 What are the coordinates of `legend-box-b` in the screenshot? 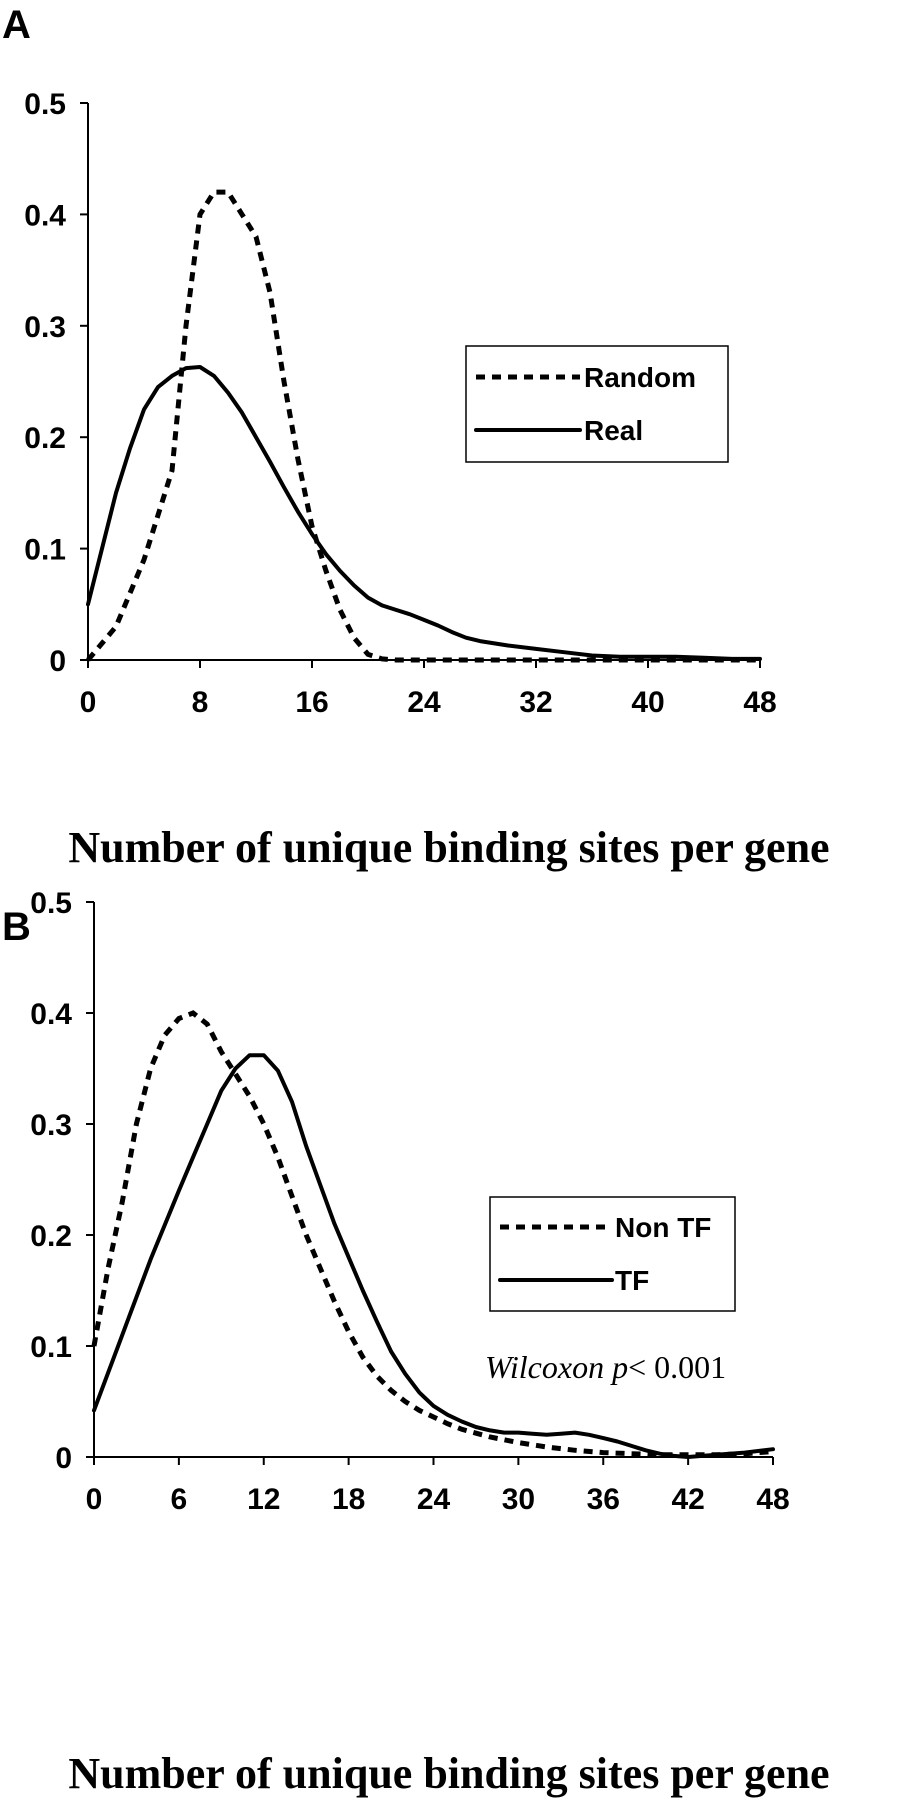 It's located at (612, 1254).